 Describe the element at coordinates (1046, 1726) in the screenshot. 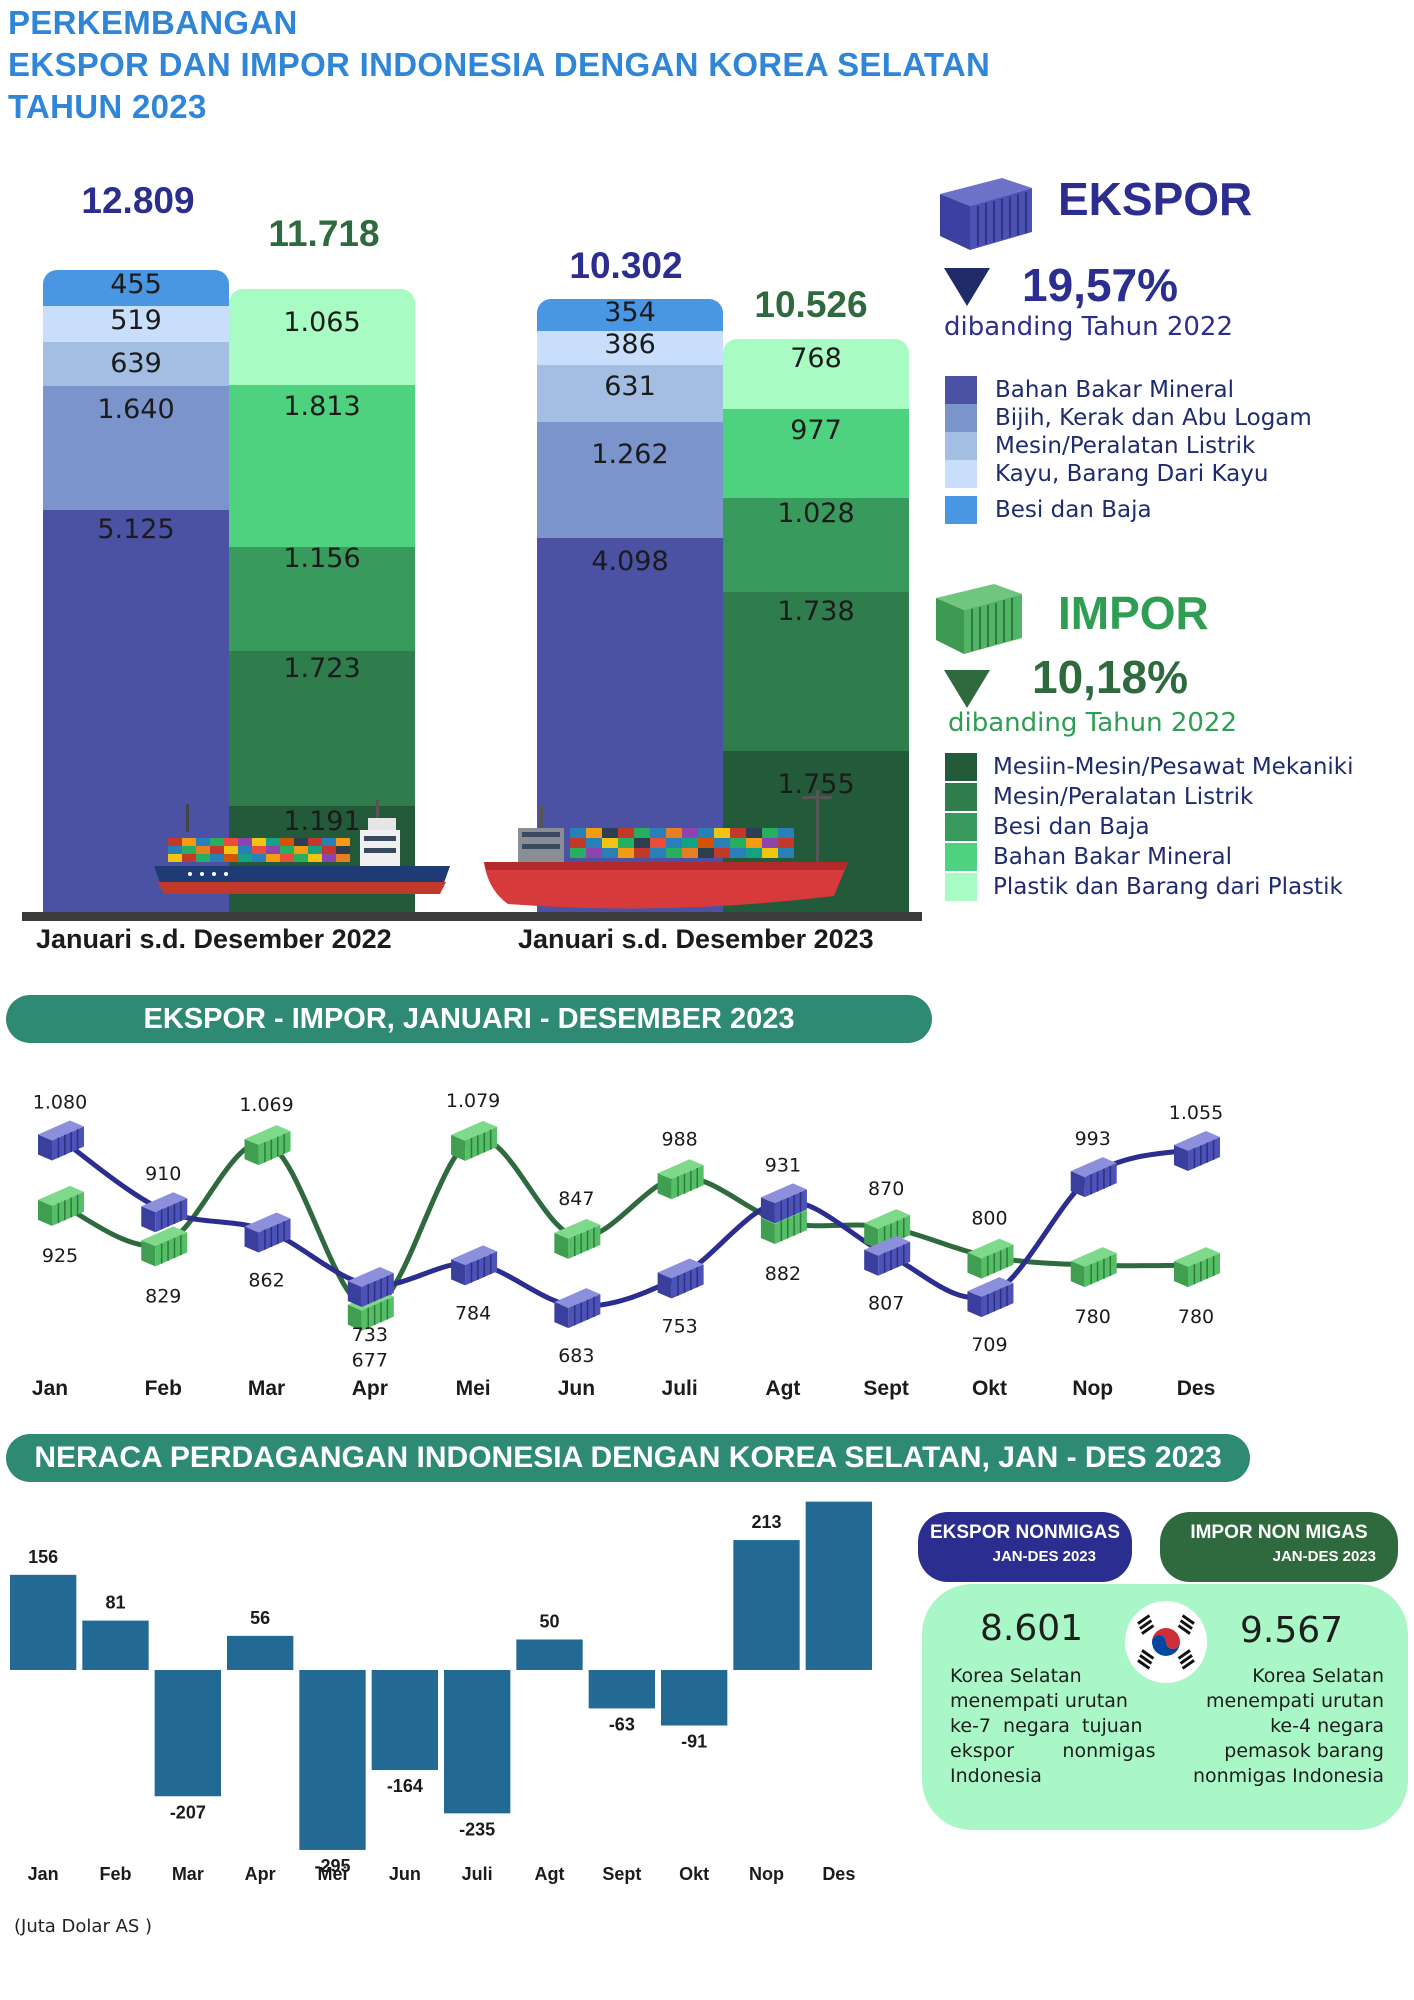

I see `text-line: ke-7 negara tujuan` at that location.